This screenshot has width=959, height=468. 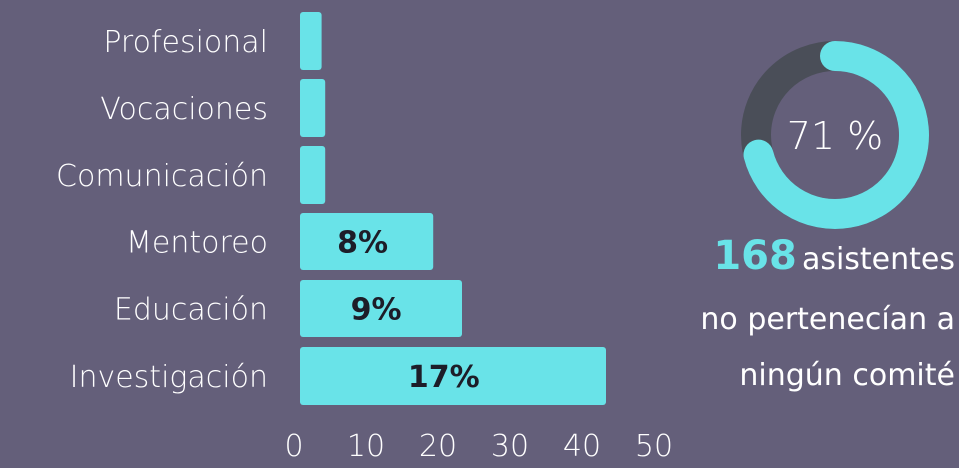 What do you see at coordinates (847, 375) in the screenshot?
I see `stat-text-3: ningún comité` at bounding box center [847, 375].